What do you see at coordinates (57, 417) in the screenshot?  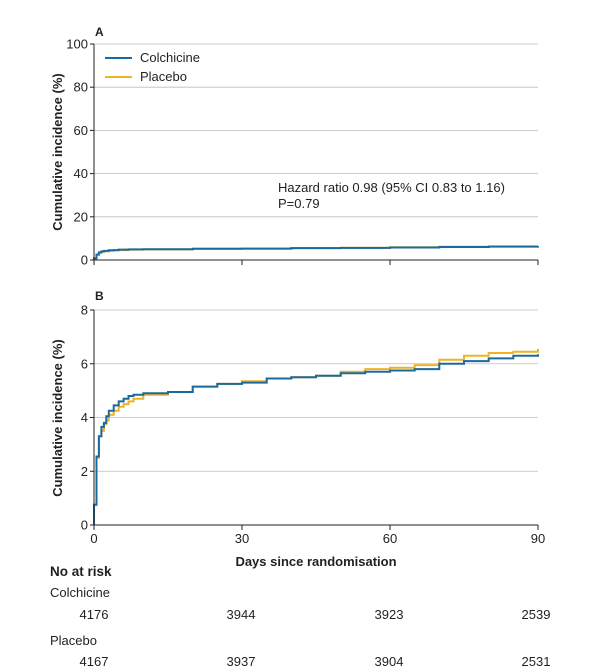 I see `panel-b-y-axis-label: Cumulative incidence (%)` at bounding box center [57, 417].